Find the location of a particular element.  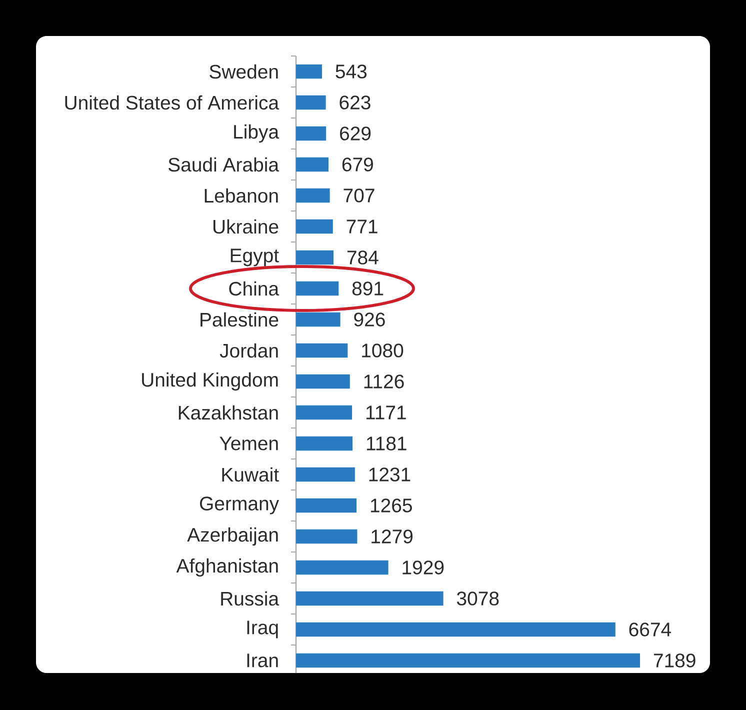

data-label: 891 is located at coordinates (368, 289).